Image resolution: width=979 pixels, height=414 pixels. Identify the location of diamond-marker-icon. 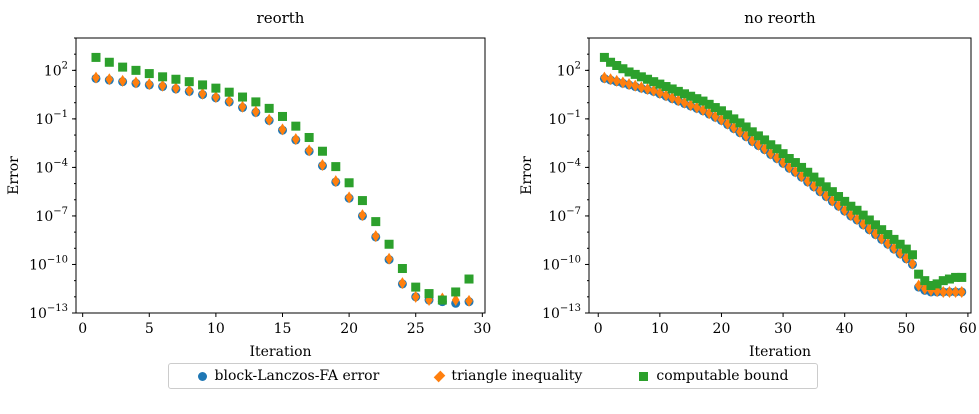
(440, 376).